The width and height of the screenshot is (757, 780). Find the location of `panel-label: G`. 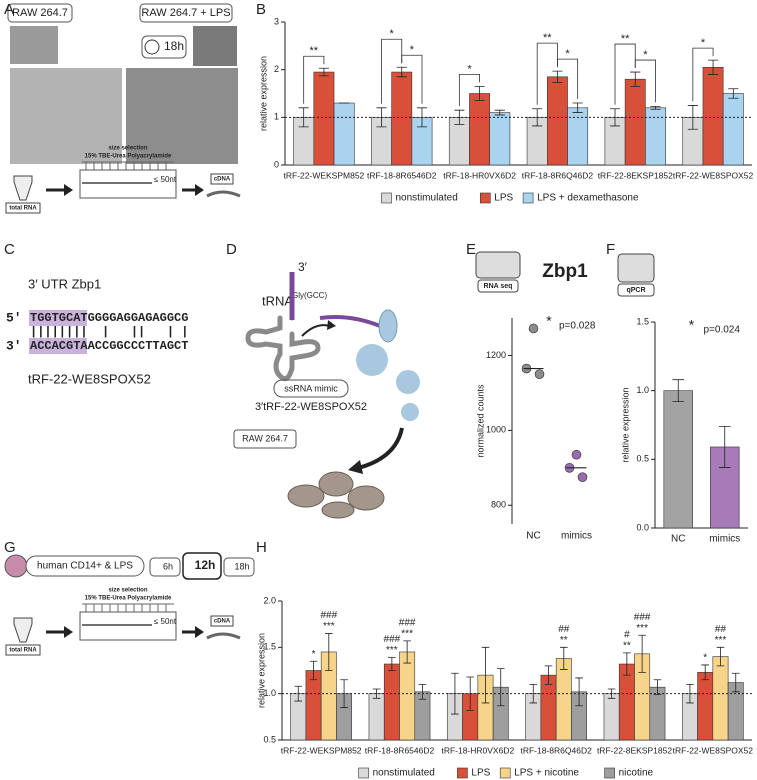

panel-label: G is located at coordinates (10, 547).